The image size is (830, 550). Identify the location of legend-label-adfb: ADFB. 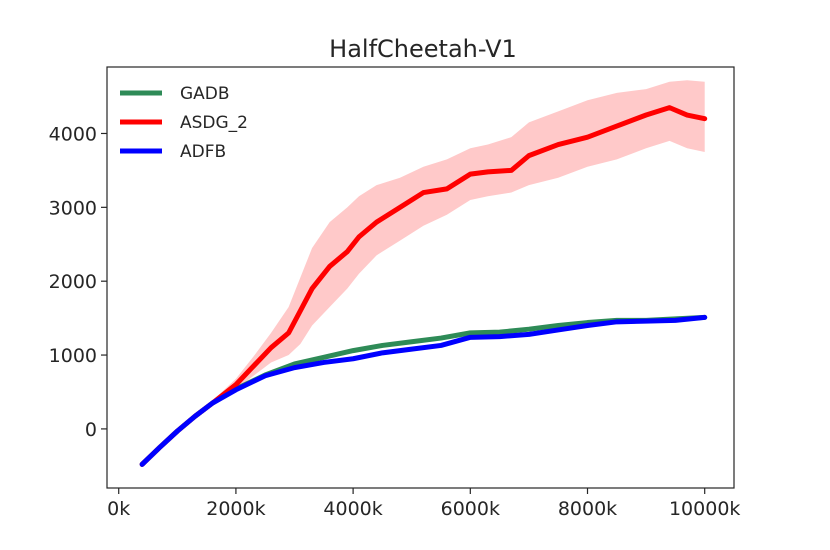
(203, 152).